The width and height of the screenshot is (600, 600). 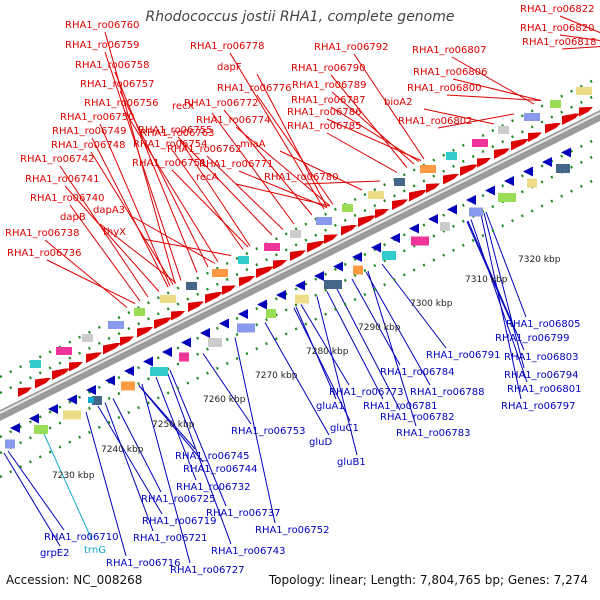 I want to click on forward-gene-label: RHA1_ro06802, so click(x=435, y=121).